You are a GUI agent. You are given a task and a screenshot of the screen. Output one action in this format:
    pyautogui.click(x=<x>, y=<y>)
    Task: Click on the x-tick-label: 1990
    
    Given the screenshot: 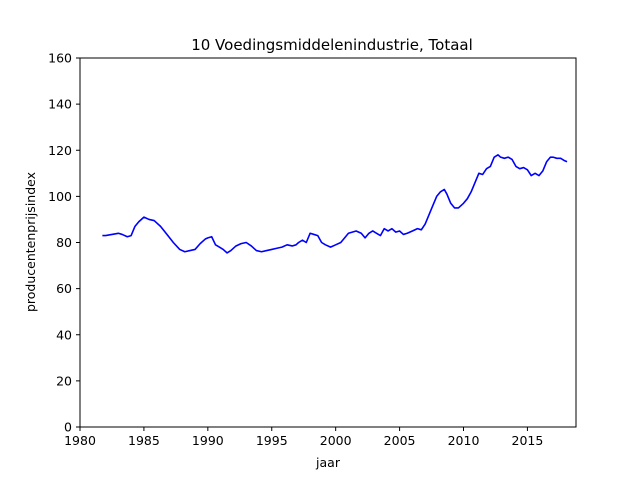 What is the action you would take?
    pyautogui.click(x=208, y=440)
    